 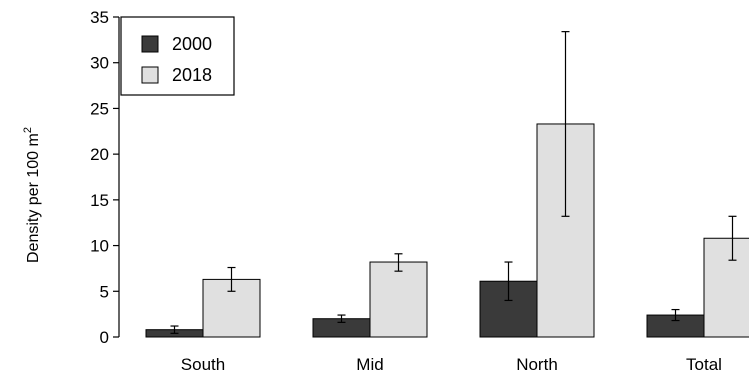 What do you see at coordinates (537, 364) in the screenshot?
I see `x-category-label: North` at bounding box center [537, 364].